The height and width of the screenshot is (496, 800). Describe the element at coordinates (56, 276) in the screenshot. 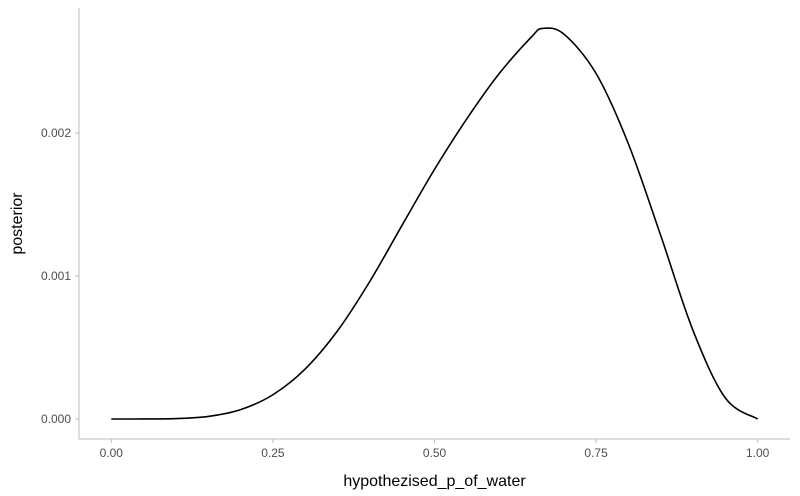

I see `y-tick-label: 0.001` at that location.